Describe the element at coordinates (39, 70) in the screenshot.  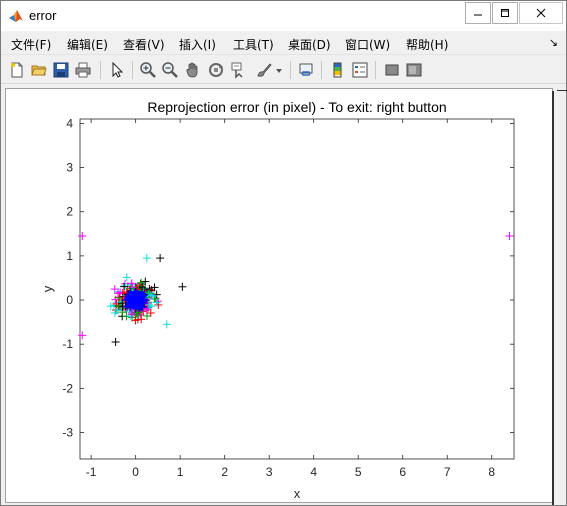
I see `open-folder-icon` at that location.